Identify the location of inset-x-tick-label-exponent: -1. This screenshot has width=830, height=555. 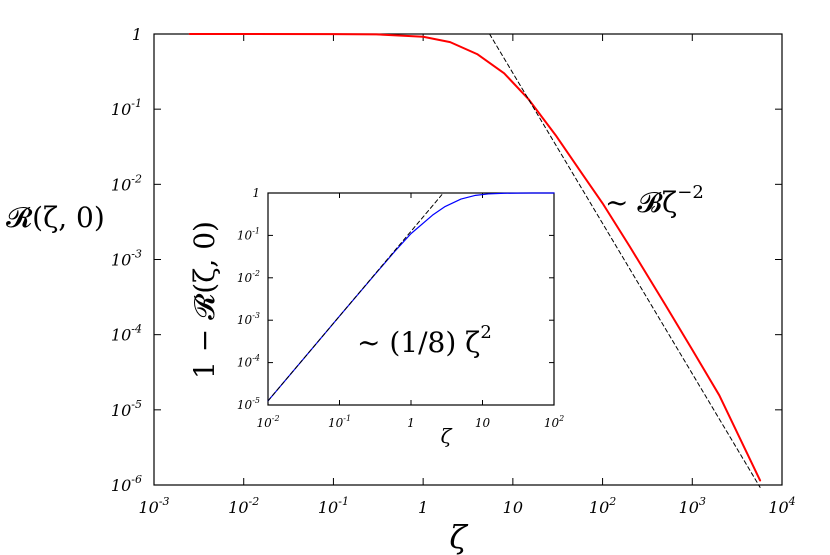
(347, 418).